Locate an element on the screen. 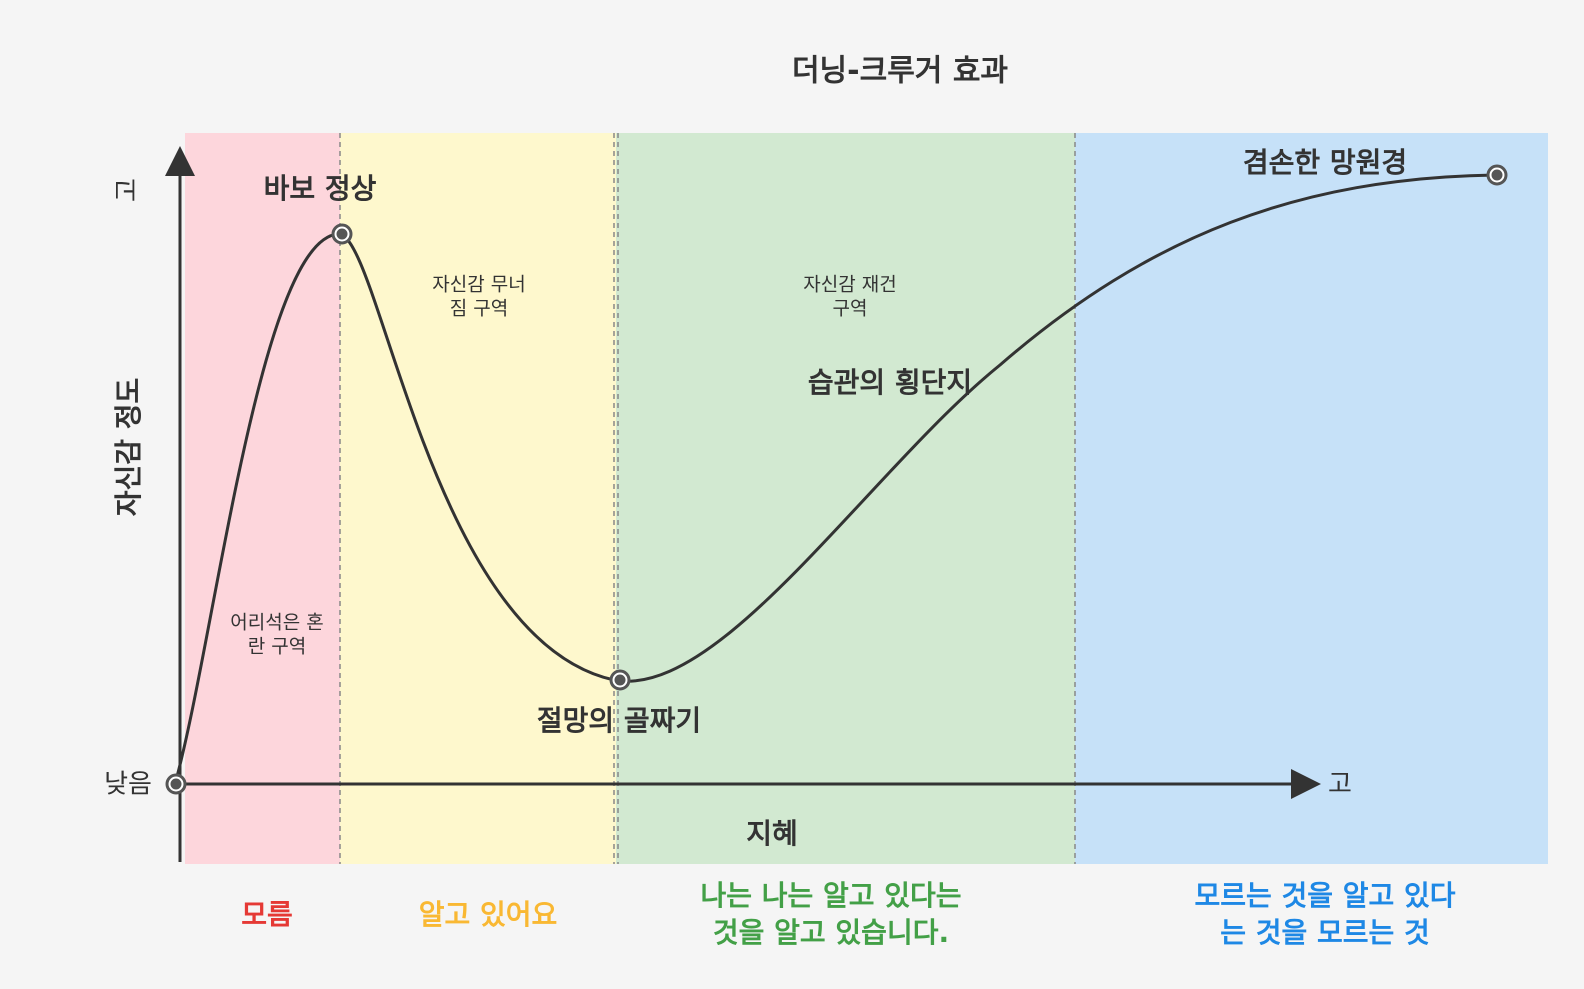 The width and height of the screenshot is (1584, 989). x-high: 고 is located at coordinates (1340, 785).